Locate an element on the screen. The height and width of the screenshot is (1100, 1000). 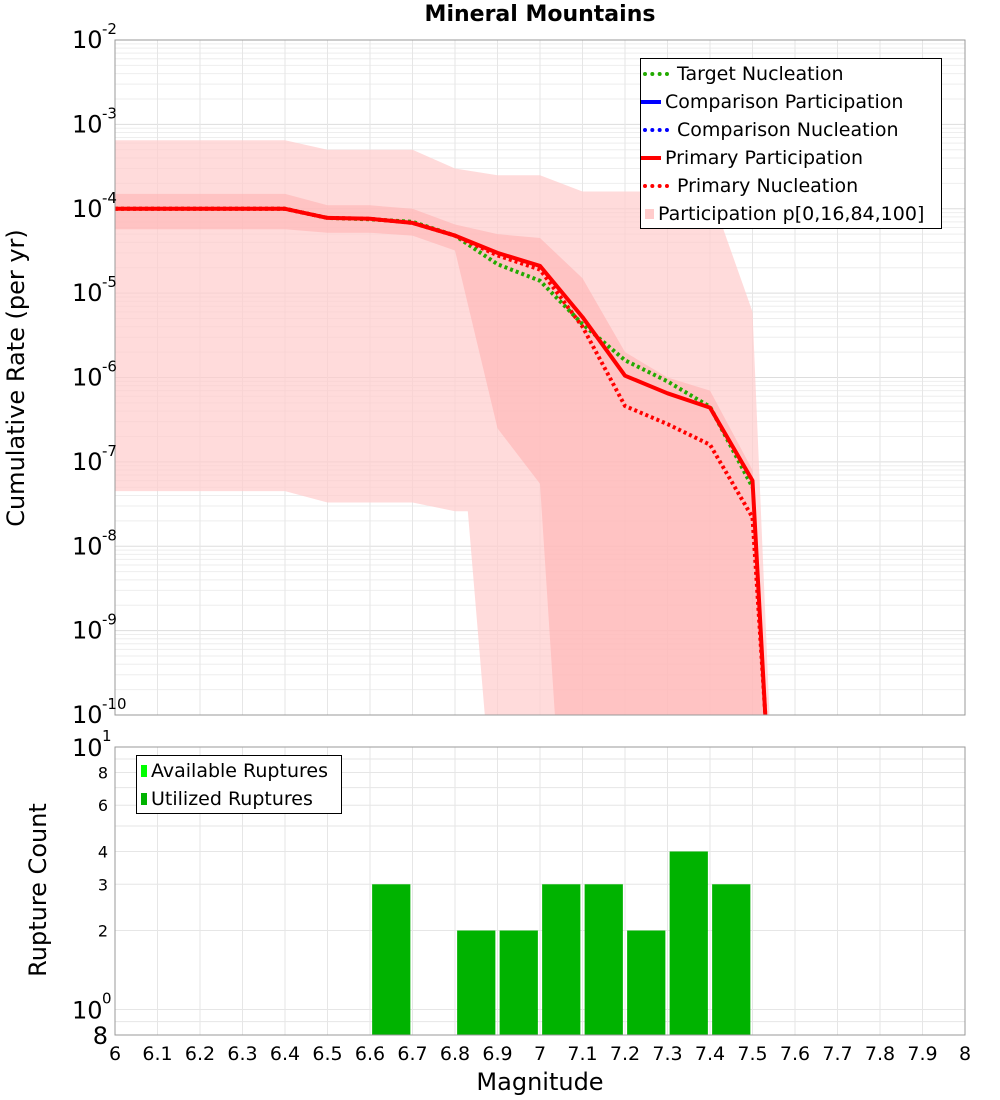
y-tick-exponent: -4 is located at coordinates (109, 198).